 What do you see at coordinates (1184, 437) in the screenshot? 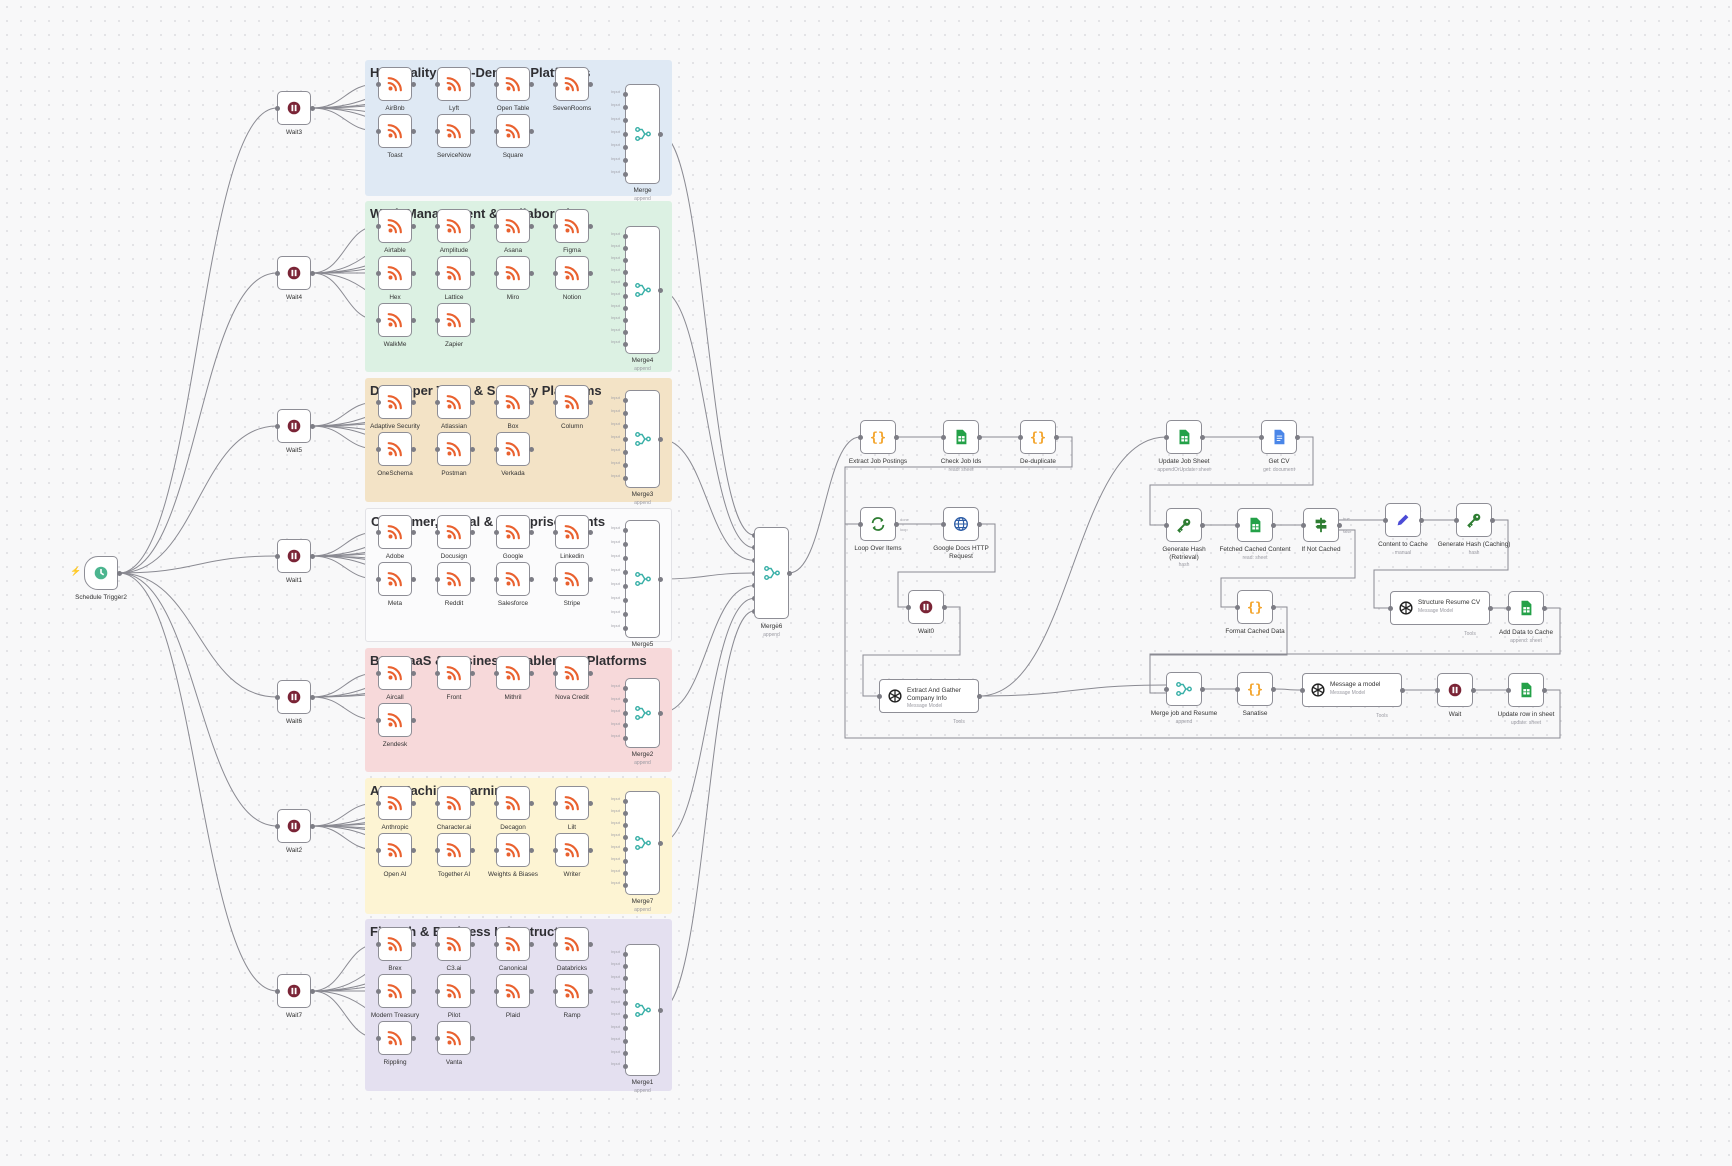
I see `update-job-node` at bounding box center [1184, 437].